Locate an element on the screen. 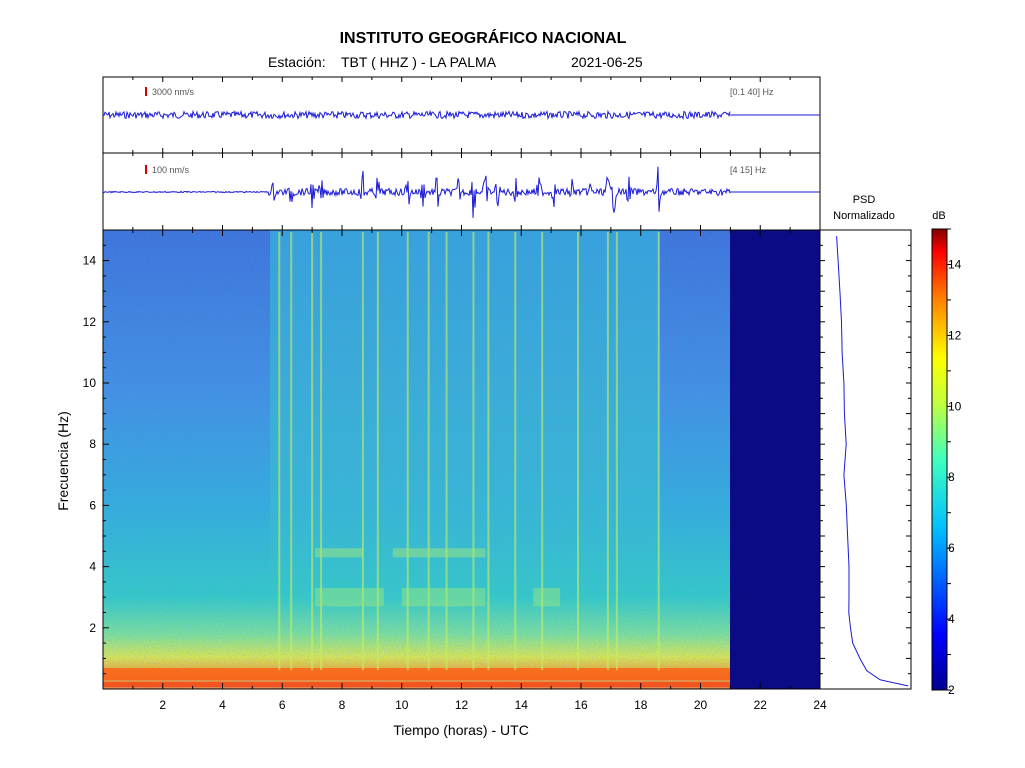 The width and height of the screenshot is (1025, 768). x-axis-label: Tiempo (horas) - UTC is located at coordinates (461, 730).